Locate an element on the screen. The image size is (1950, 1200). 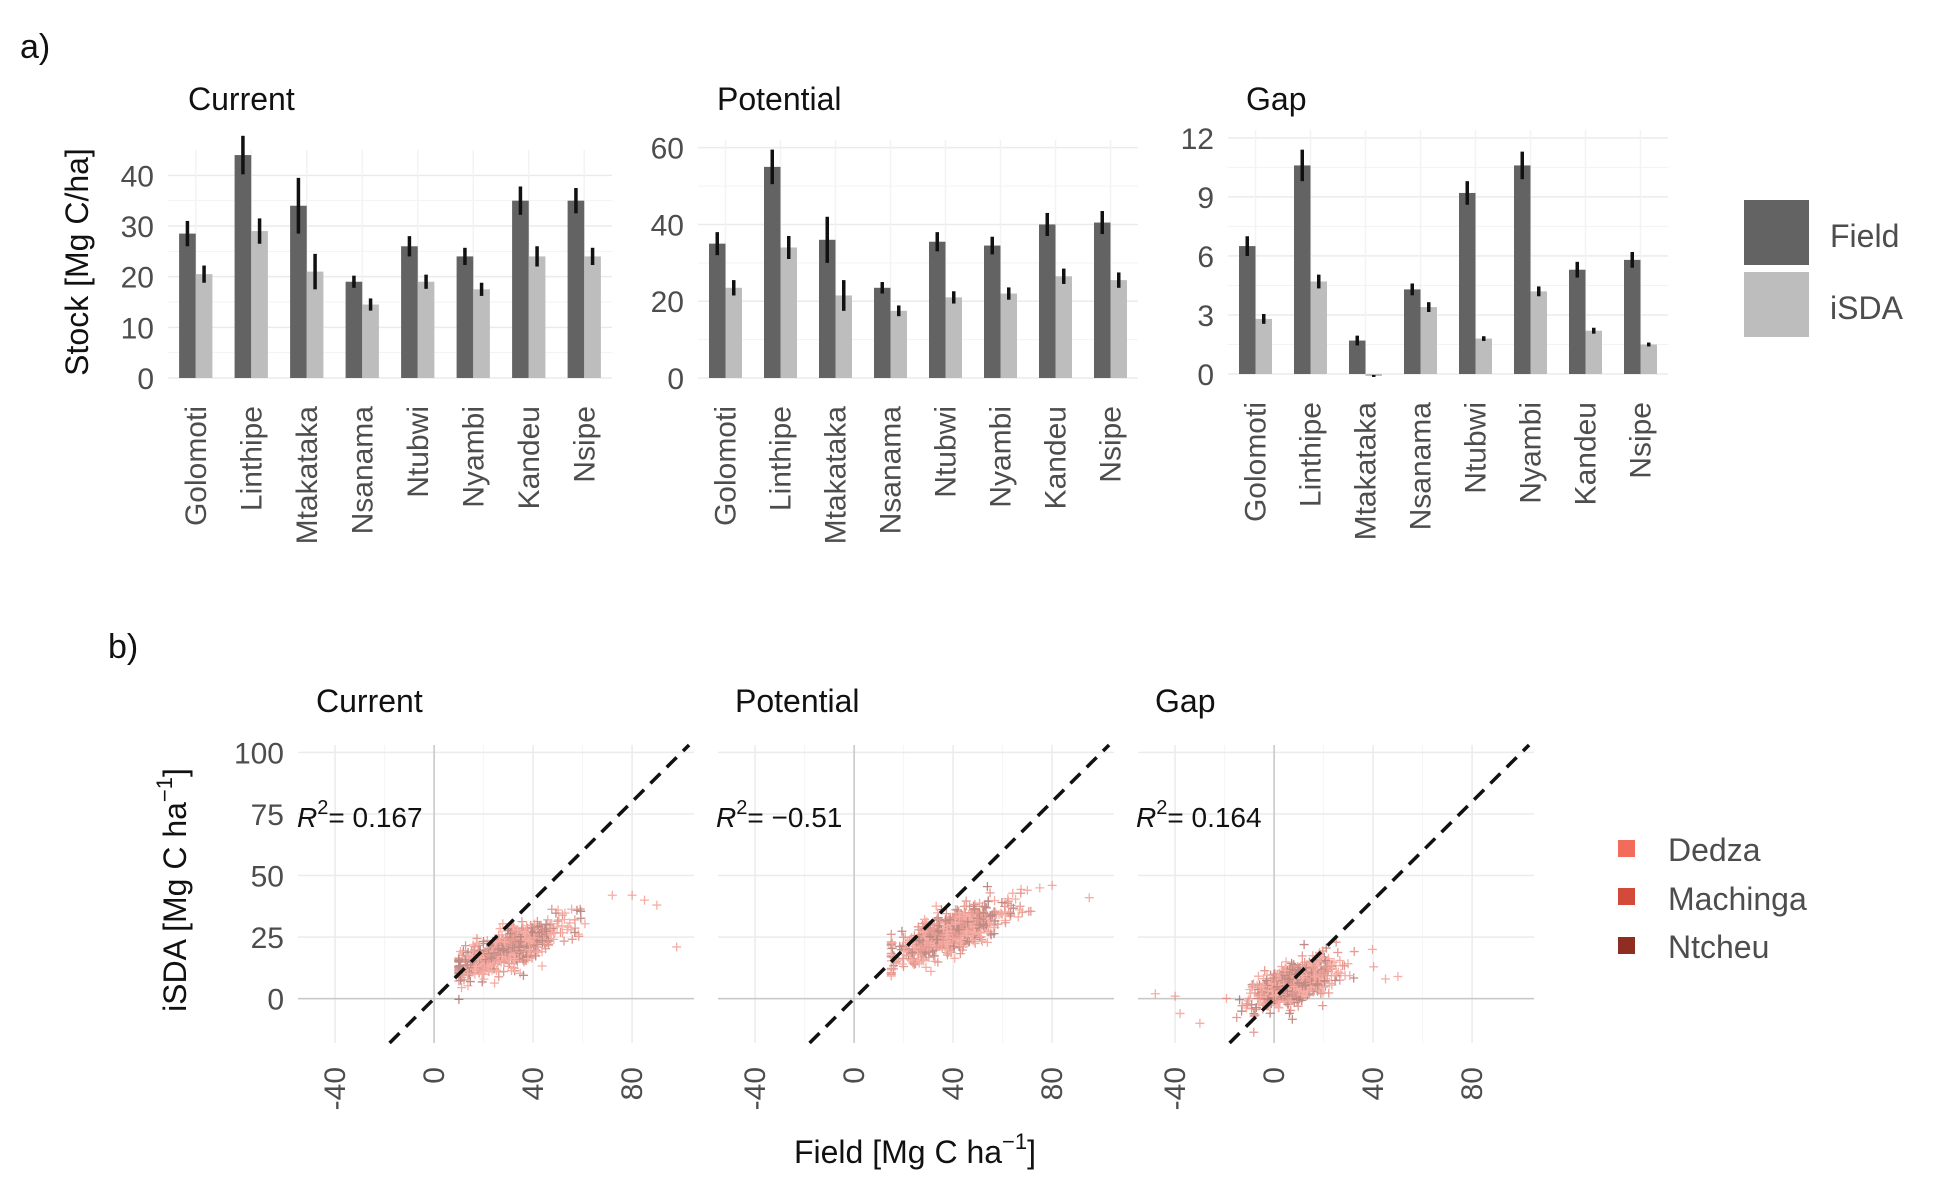
r-squared-annotation: R2= 0.167 is located at coordinates (360, 815).